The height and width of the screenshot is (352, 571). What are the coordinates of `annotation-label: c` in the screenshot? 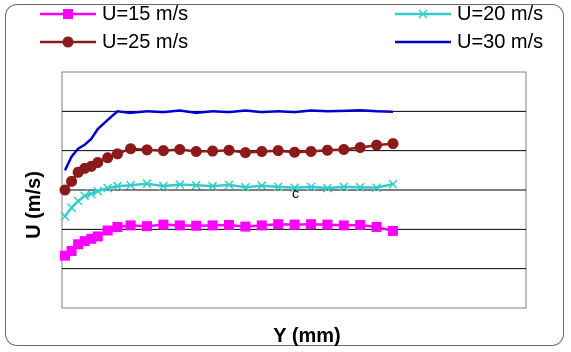 It's located at (295, 193).